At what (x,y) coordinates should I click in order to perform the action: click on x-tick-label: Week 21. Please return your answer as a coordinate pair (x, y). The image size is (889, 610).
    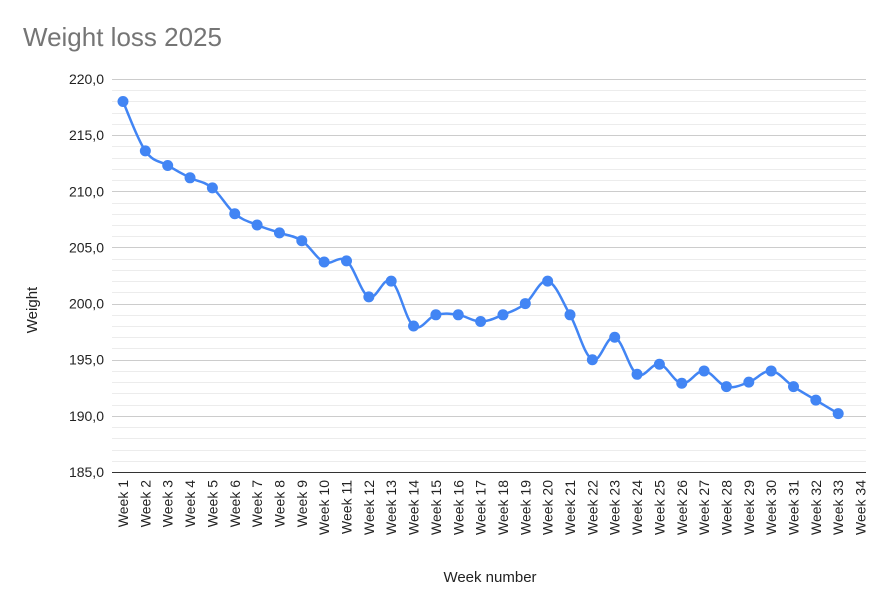
    Looking at the image, I should click on (570, 507).